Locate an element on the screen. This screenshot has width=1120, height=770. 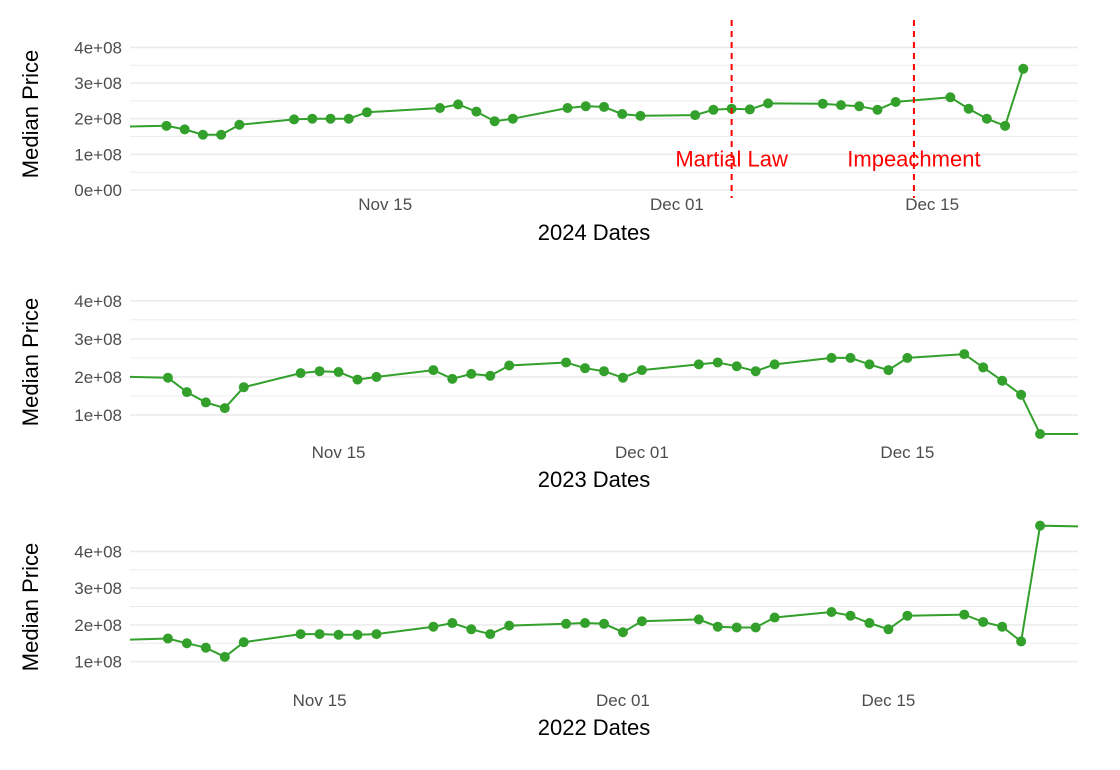
y-axis-title: Median Price is located at coordinates (30, 607).